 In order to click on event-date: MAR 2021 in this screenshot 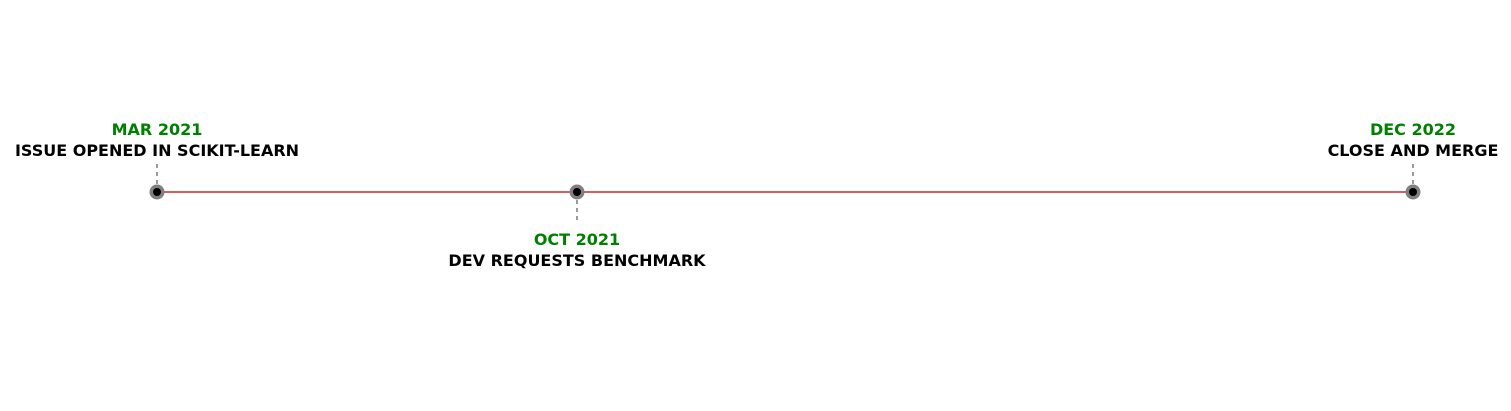, I will do `click(157, 129)`.